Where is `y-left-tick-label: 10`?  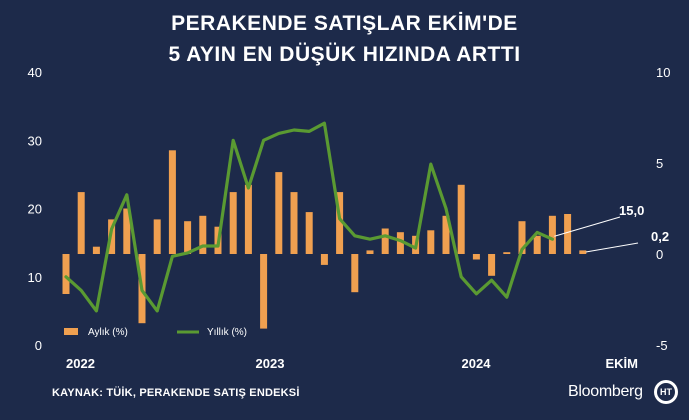 y-left-tick-label: 10 is located at coordinates (35, 277).